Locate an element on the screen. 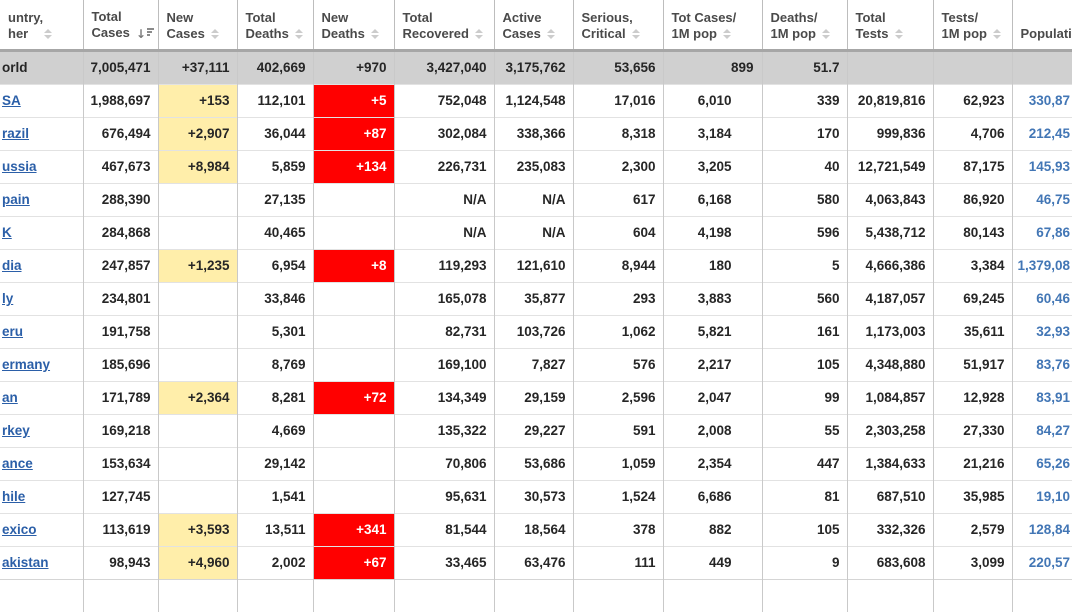 The width and height of the screenshot is (1072, 612). header-label-line2: Tests is located at coordinates (892, 34).